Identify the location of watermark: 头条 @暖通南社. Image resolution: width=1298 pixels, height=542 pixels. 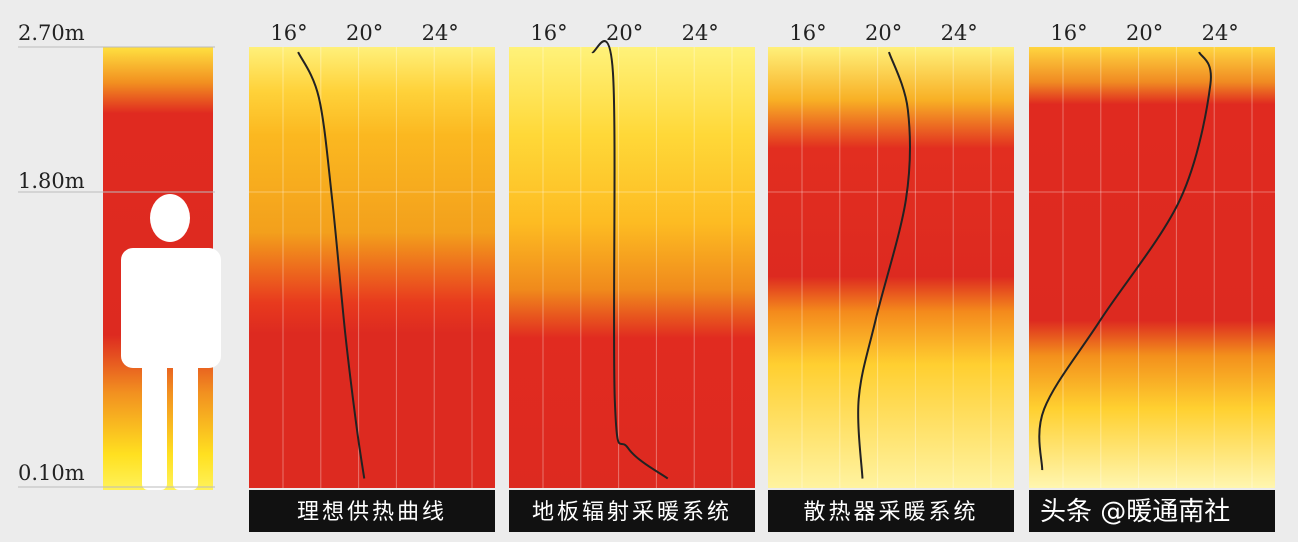
(1135, 512).